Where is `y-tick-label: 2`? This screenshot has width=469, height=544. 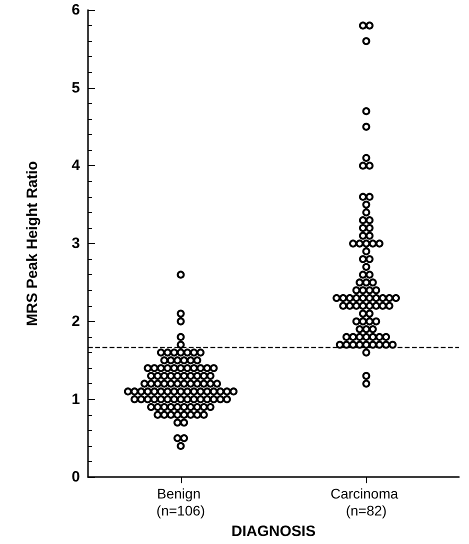
y-tick-label: 2 is located at coordinates (76, 321).